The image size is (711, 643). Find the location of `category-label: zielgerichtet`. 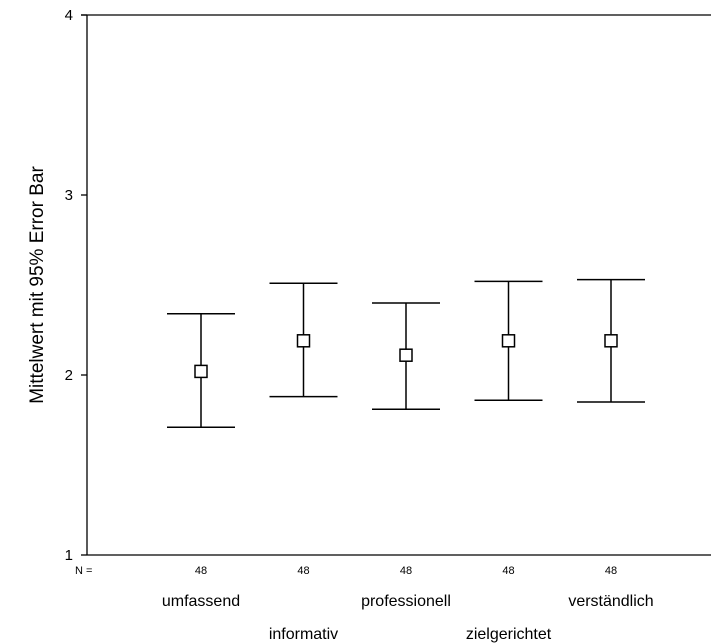

category-label: zielgerichtet is located at coordinates (509, 634).